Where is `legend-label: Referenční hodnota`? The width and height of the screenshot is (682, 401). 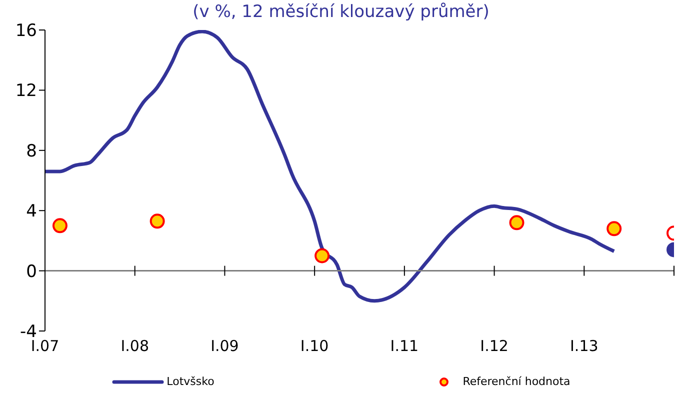
legend-label: Referenční hodnota is located at coordinates (516, 381).